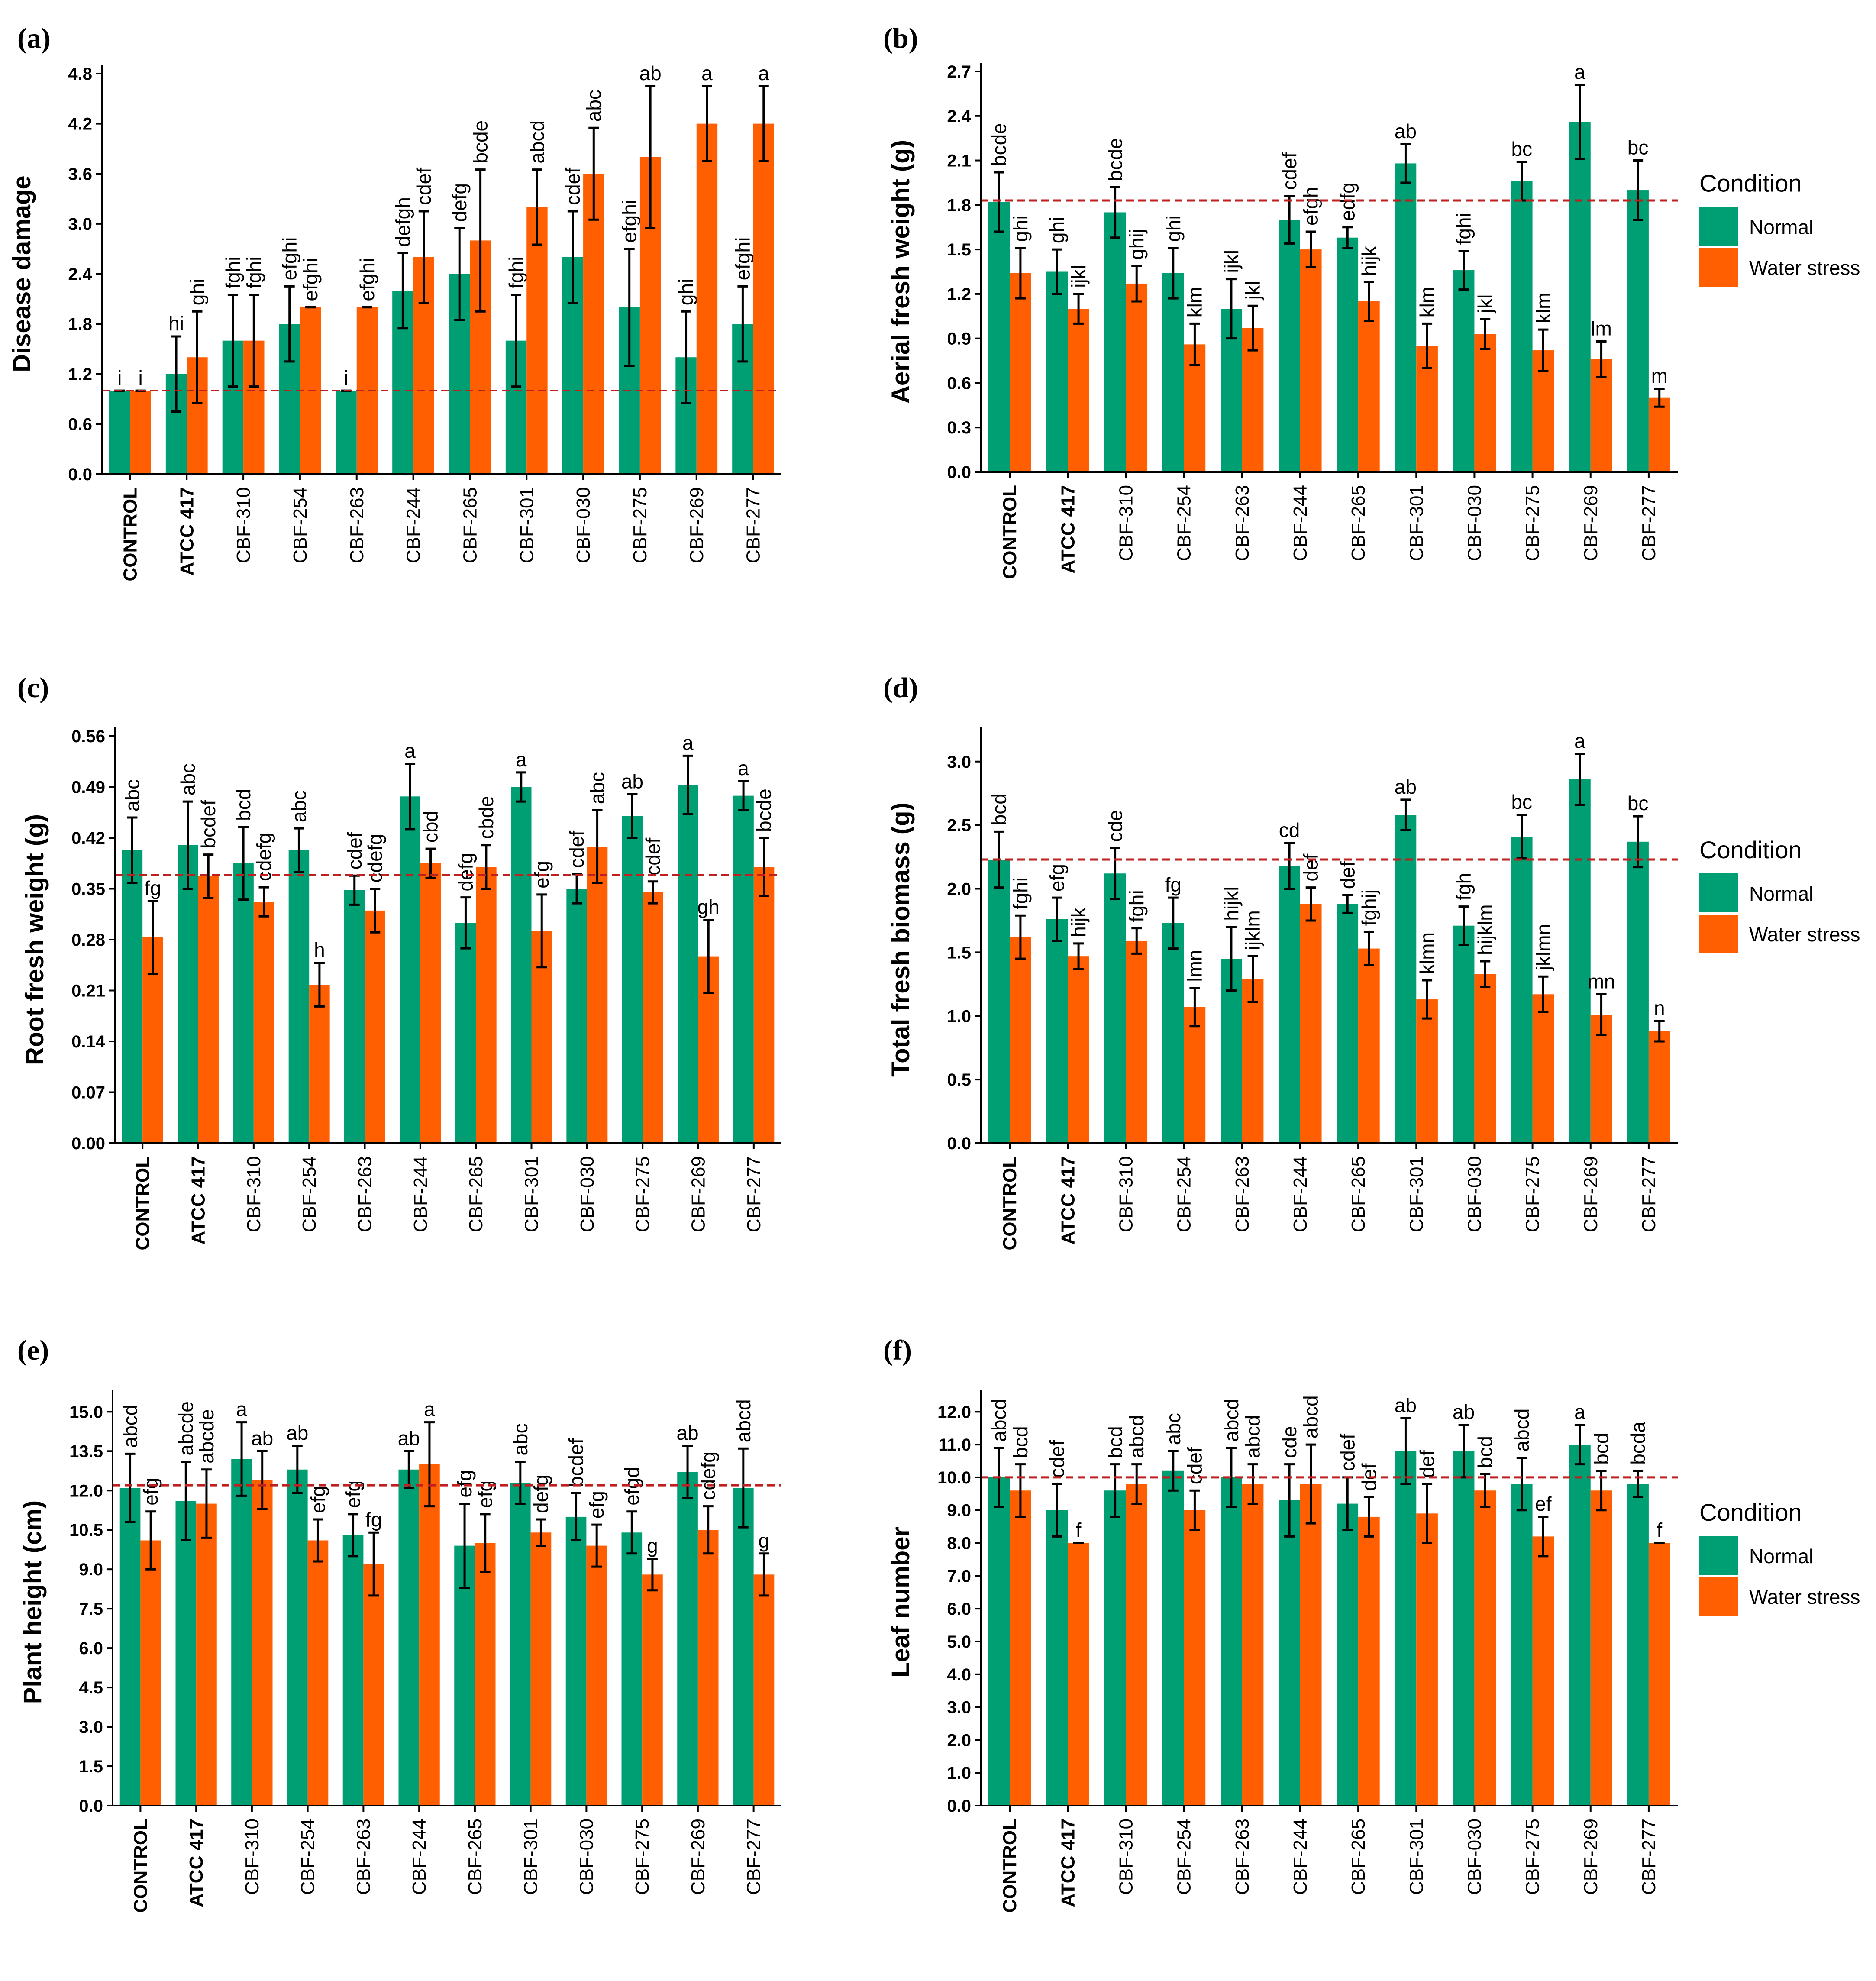 The height and width of the screenshot is (1981, 1876). I want to click on y-tick-label: 0.9, so click(959, 339).